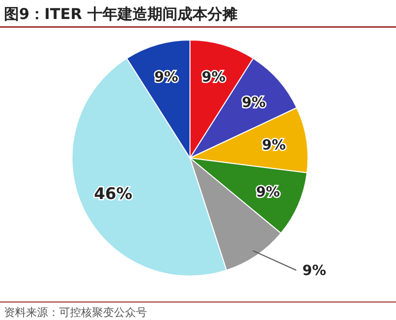  I want to click on data-label: 46%, so click(113, 194).